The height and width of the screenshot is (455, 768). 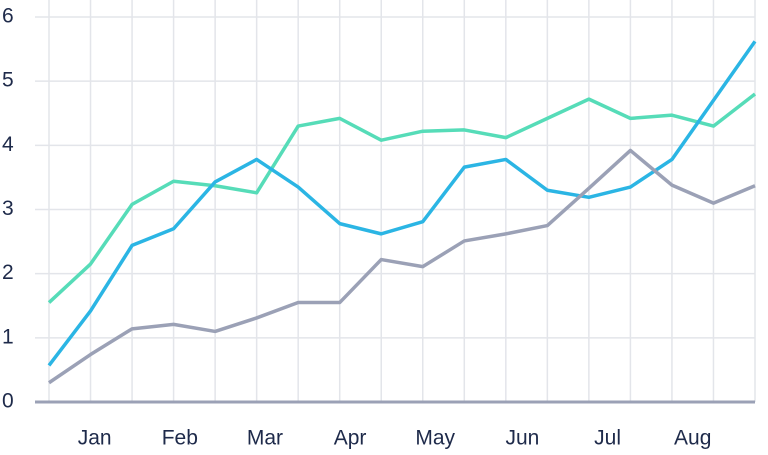 I want to click on x-tick-label: Feb, so click(x=180, y=438).